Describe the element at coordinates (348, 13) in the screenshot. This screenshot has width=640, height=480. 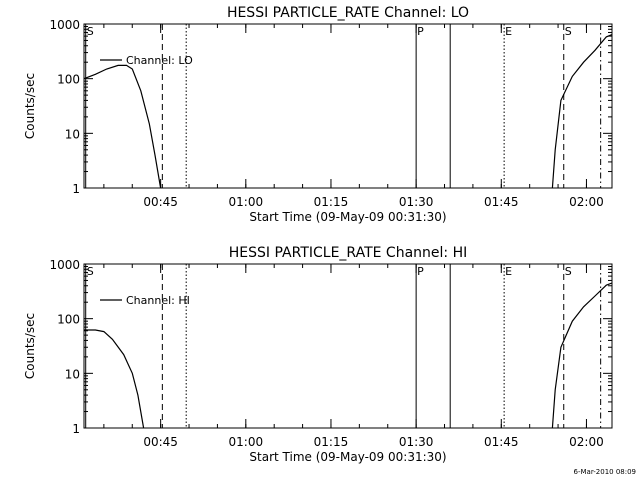
I see `chart-title: HESSI PARTICLE_RATE Channel: LO` at that location.